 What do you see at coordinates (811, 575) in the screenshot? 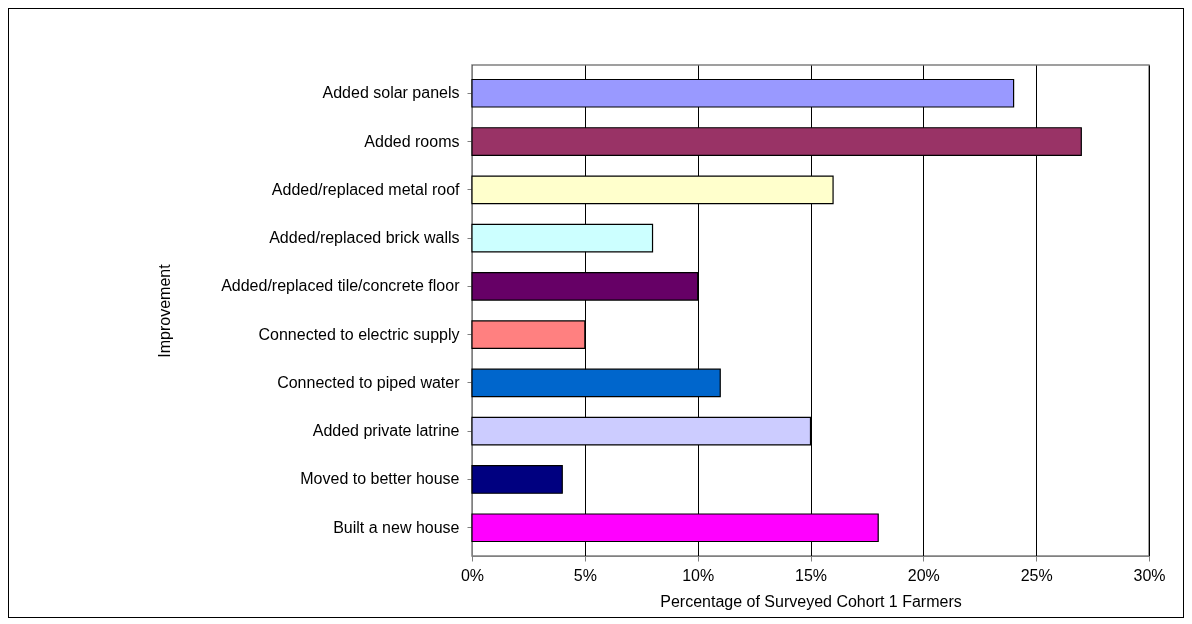
I see `x-tick-label: 15%` at bounding box center [811, 575].